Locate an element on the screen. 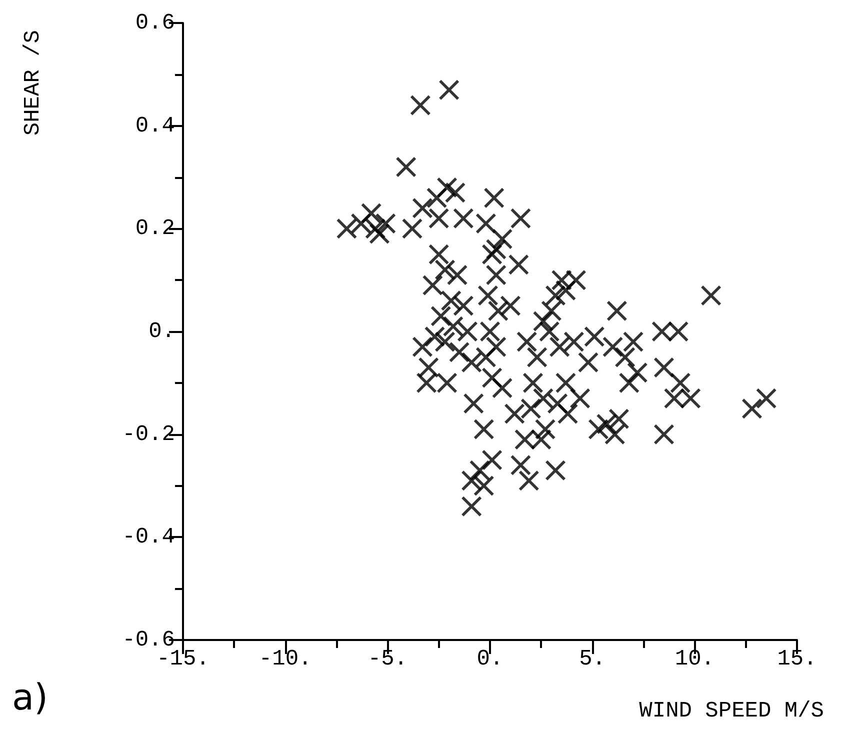 This screenshot has height=740, width=854. text: a) is located at coordinates (30, 698).